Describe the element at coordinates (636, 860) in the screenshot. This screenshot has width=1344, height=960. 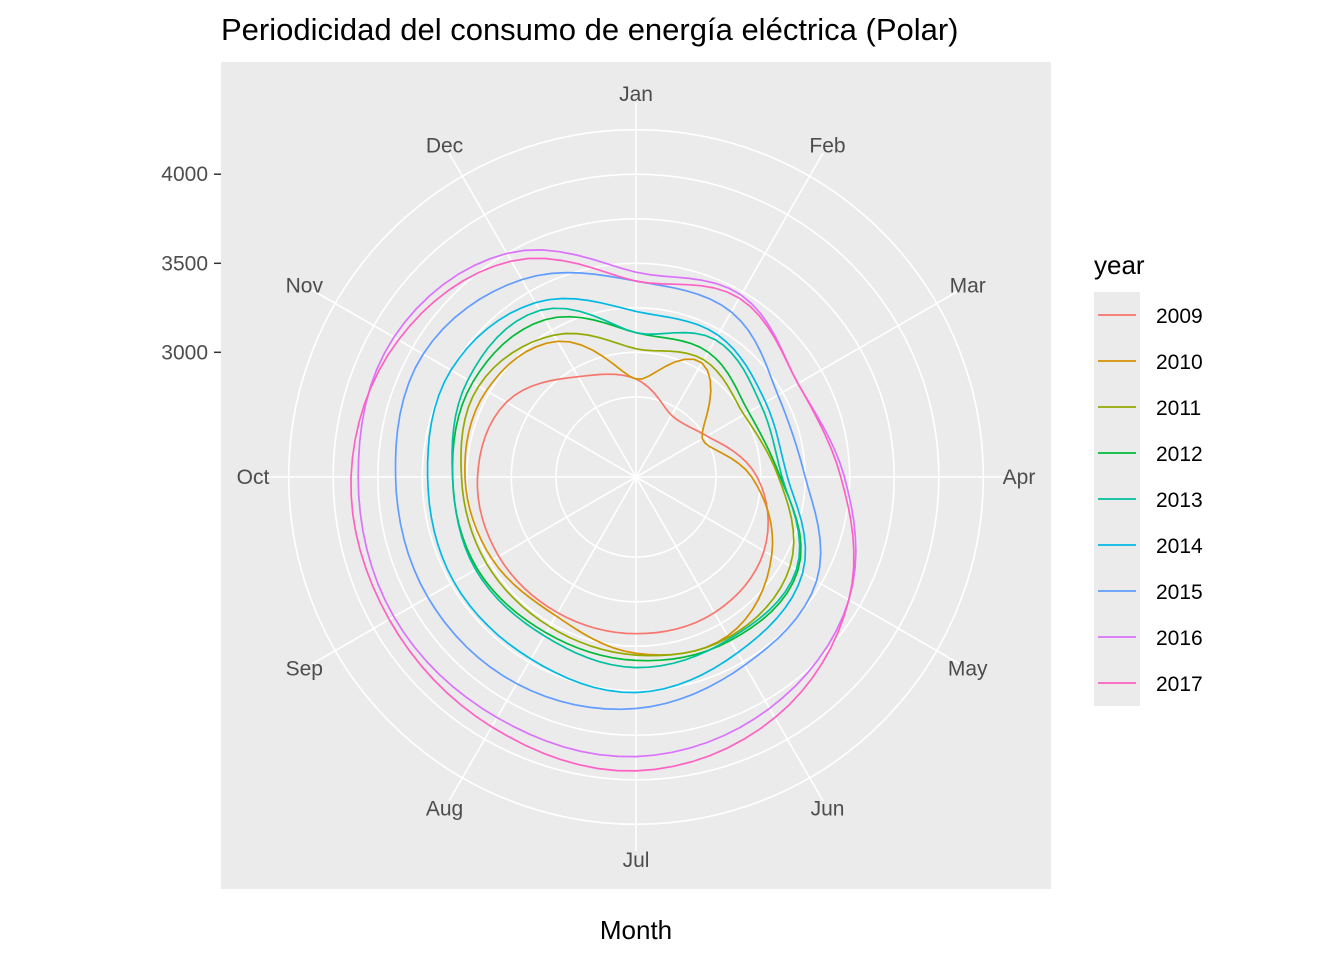
I see `month-label-jul: Jul` at that location.